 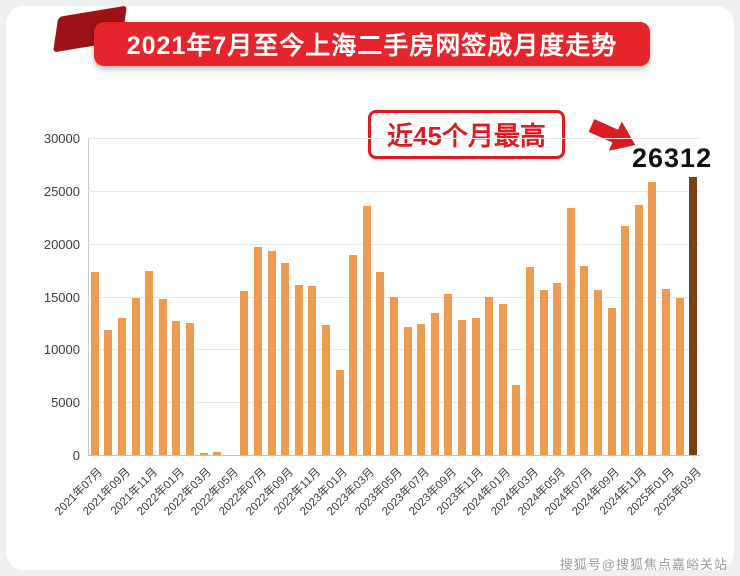 I want to click on y-axis-label: 15000, so click(x=61, y=297).